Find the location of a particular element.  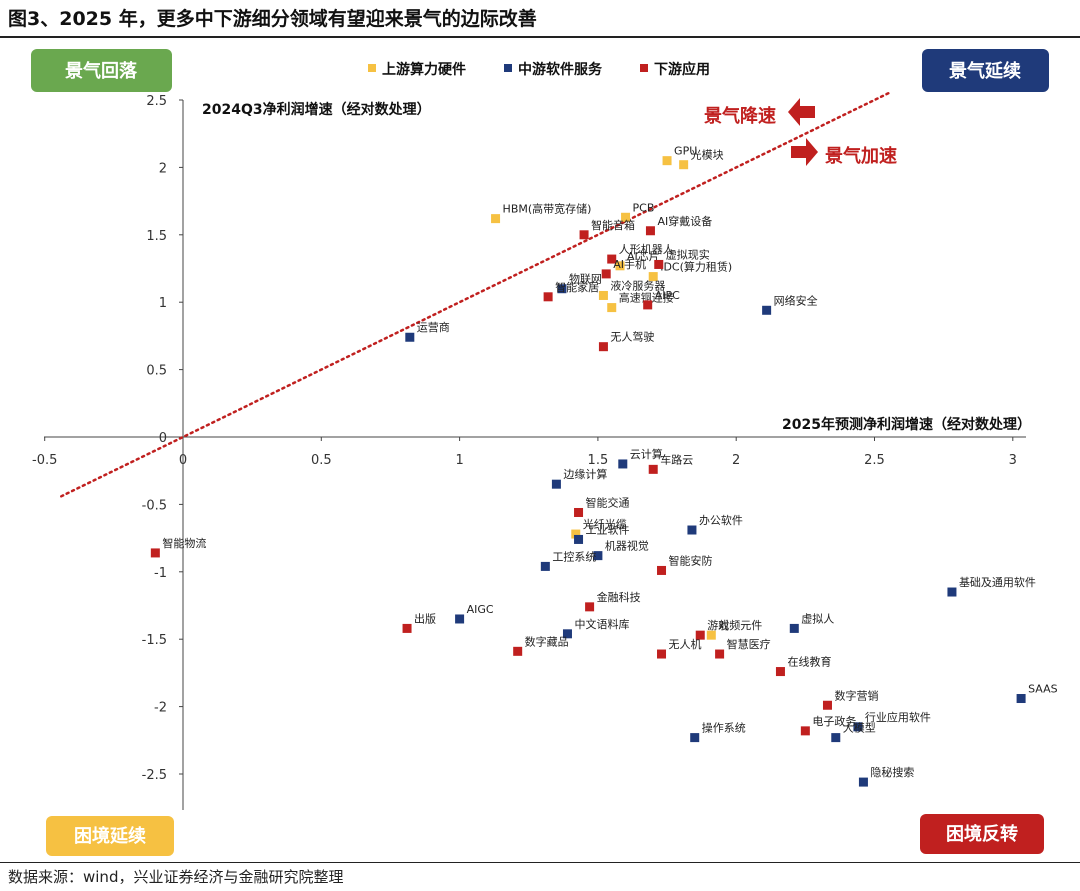

x-tick-label: 0 is located at coordinates (183, 460).